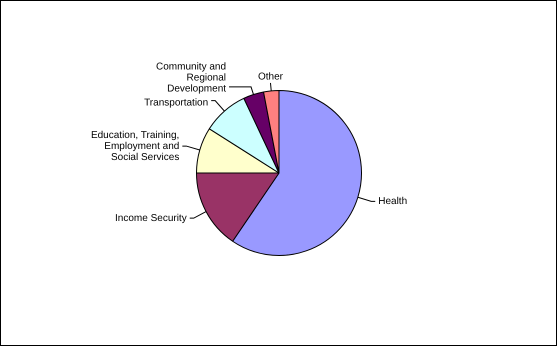  What do you see at coordinates (176, 102) in the screenshot?
I see `slice-label: Transportation` at bounding box center [176, 102].